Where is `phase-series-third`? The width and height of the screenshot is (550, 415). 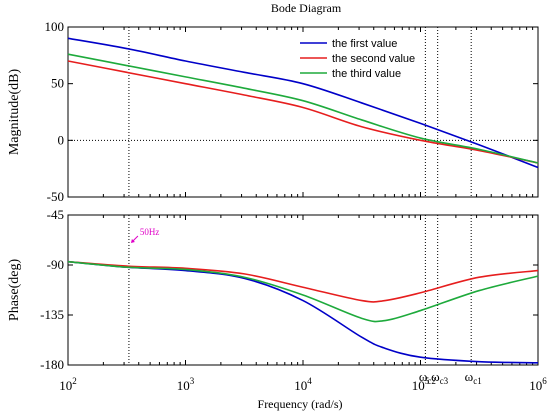 phase-series-third is located at coordinates (303, 291).